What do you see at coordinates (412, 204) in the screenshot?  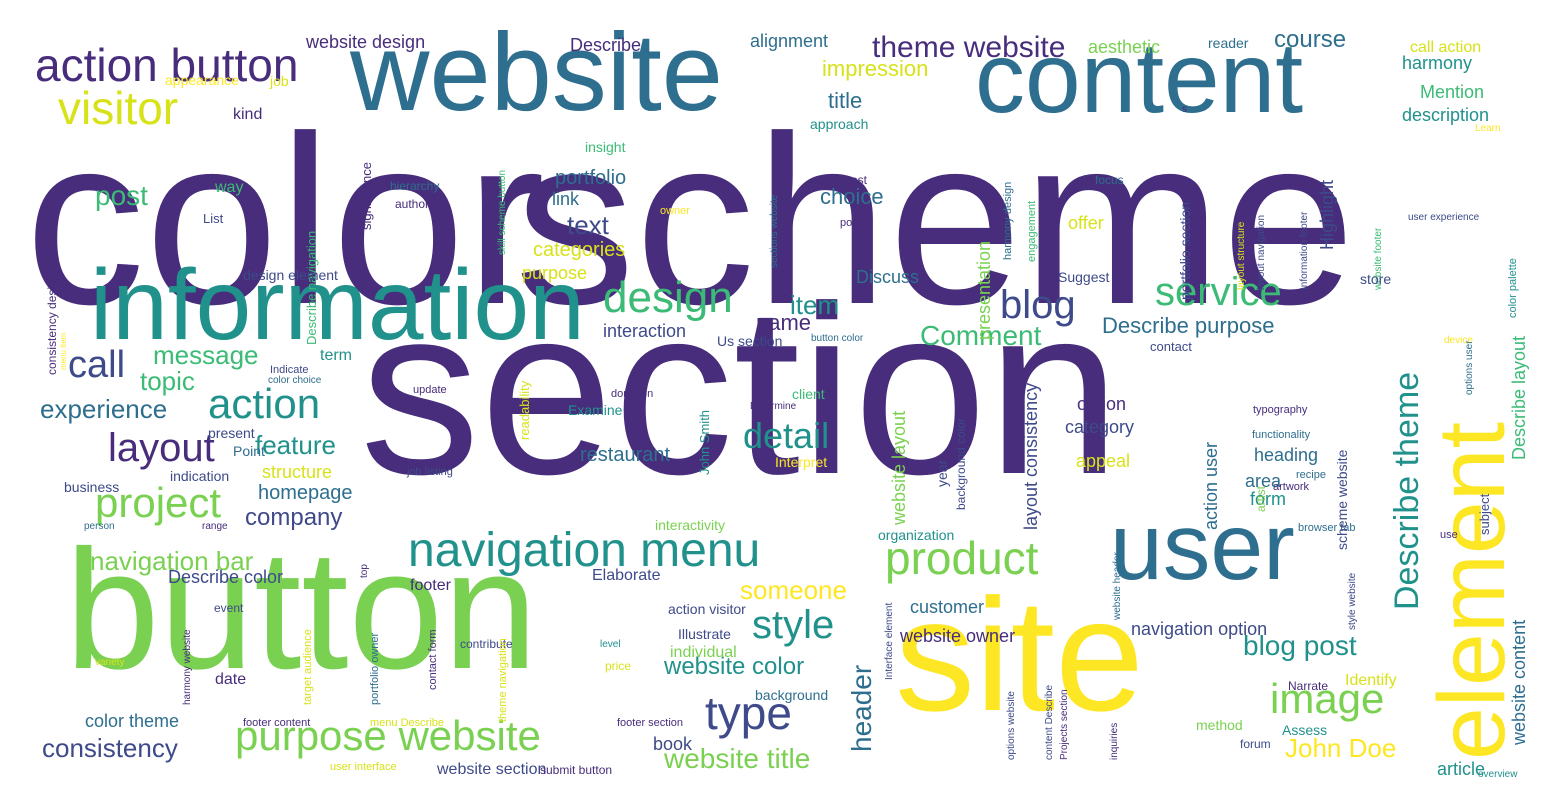 I see `cloud-word: author` at bounding box center [412, 204].